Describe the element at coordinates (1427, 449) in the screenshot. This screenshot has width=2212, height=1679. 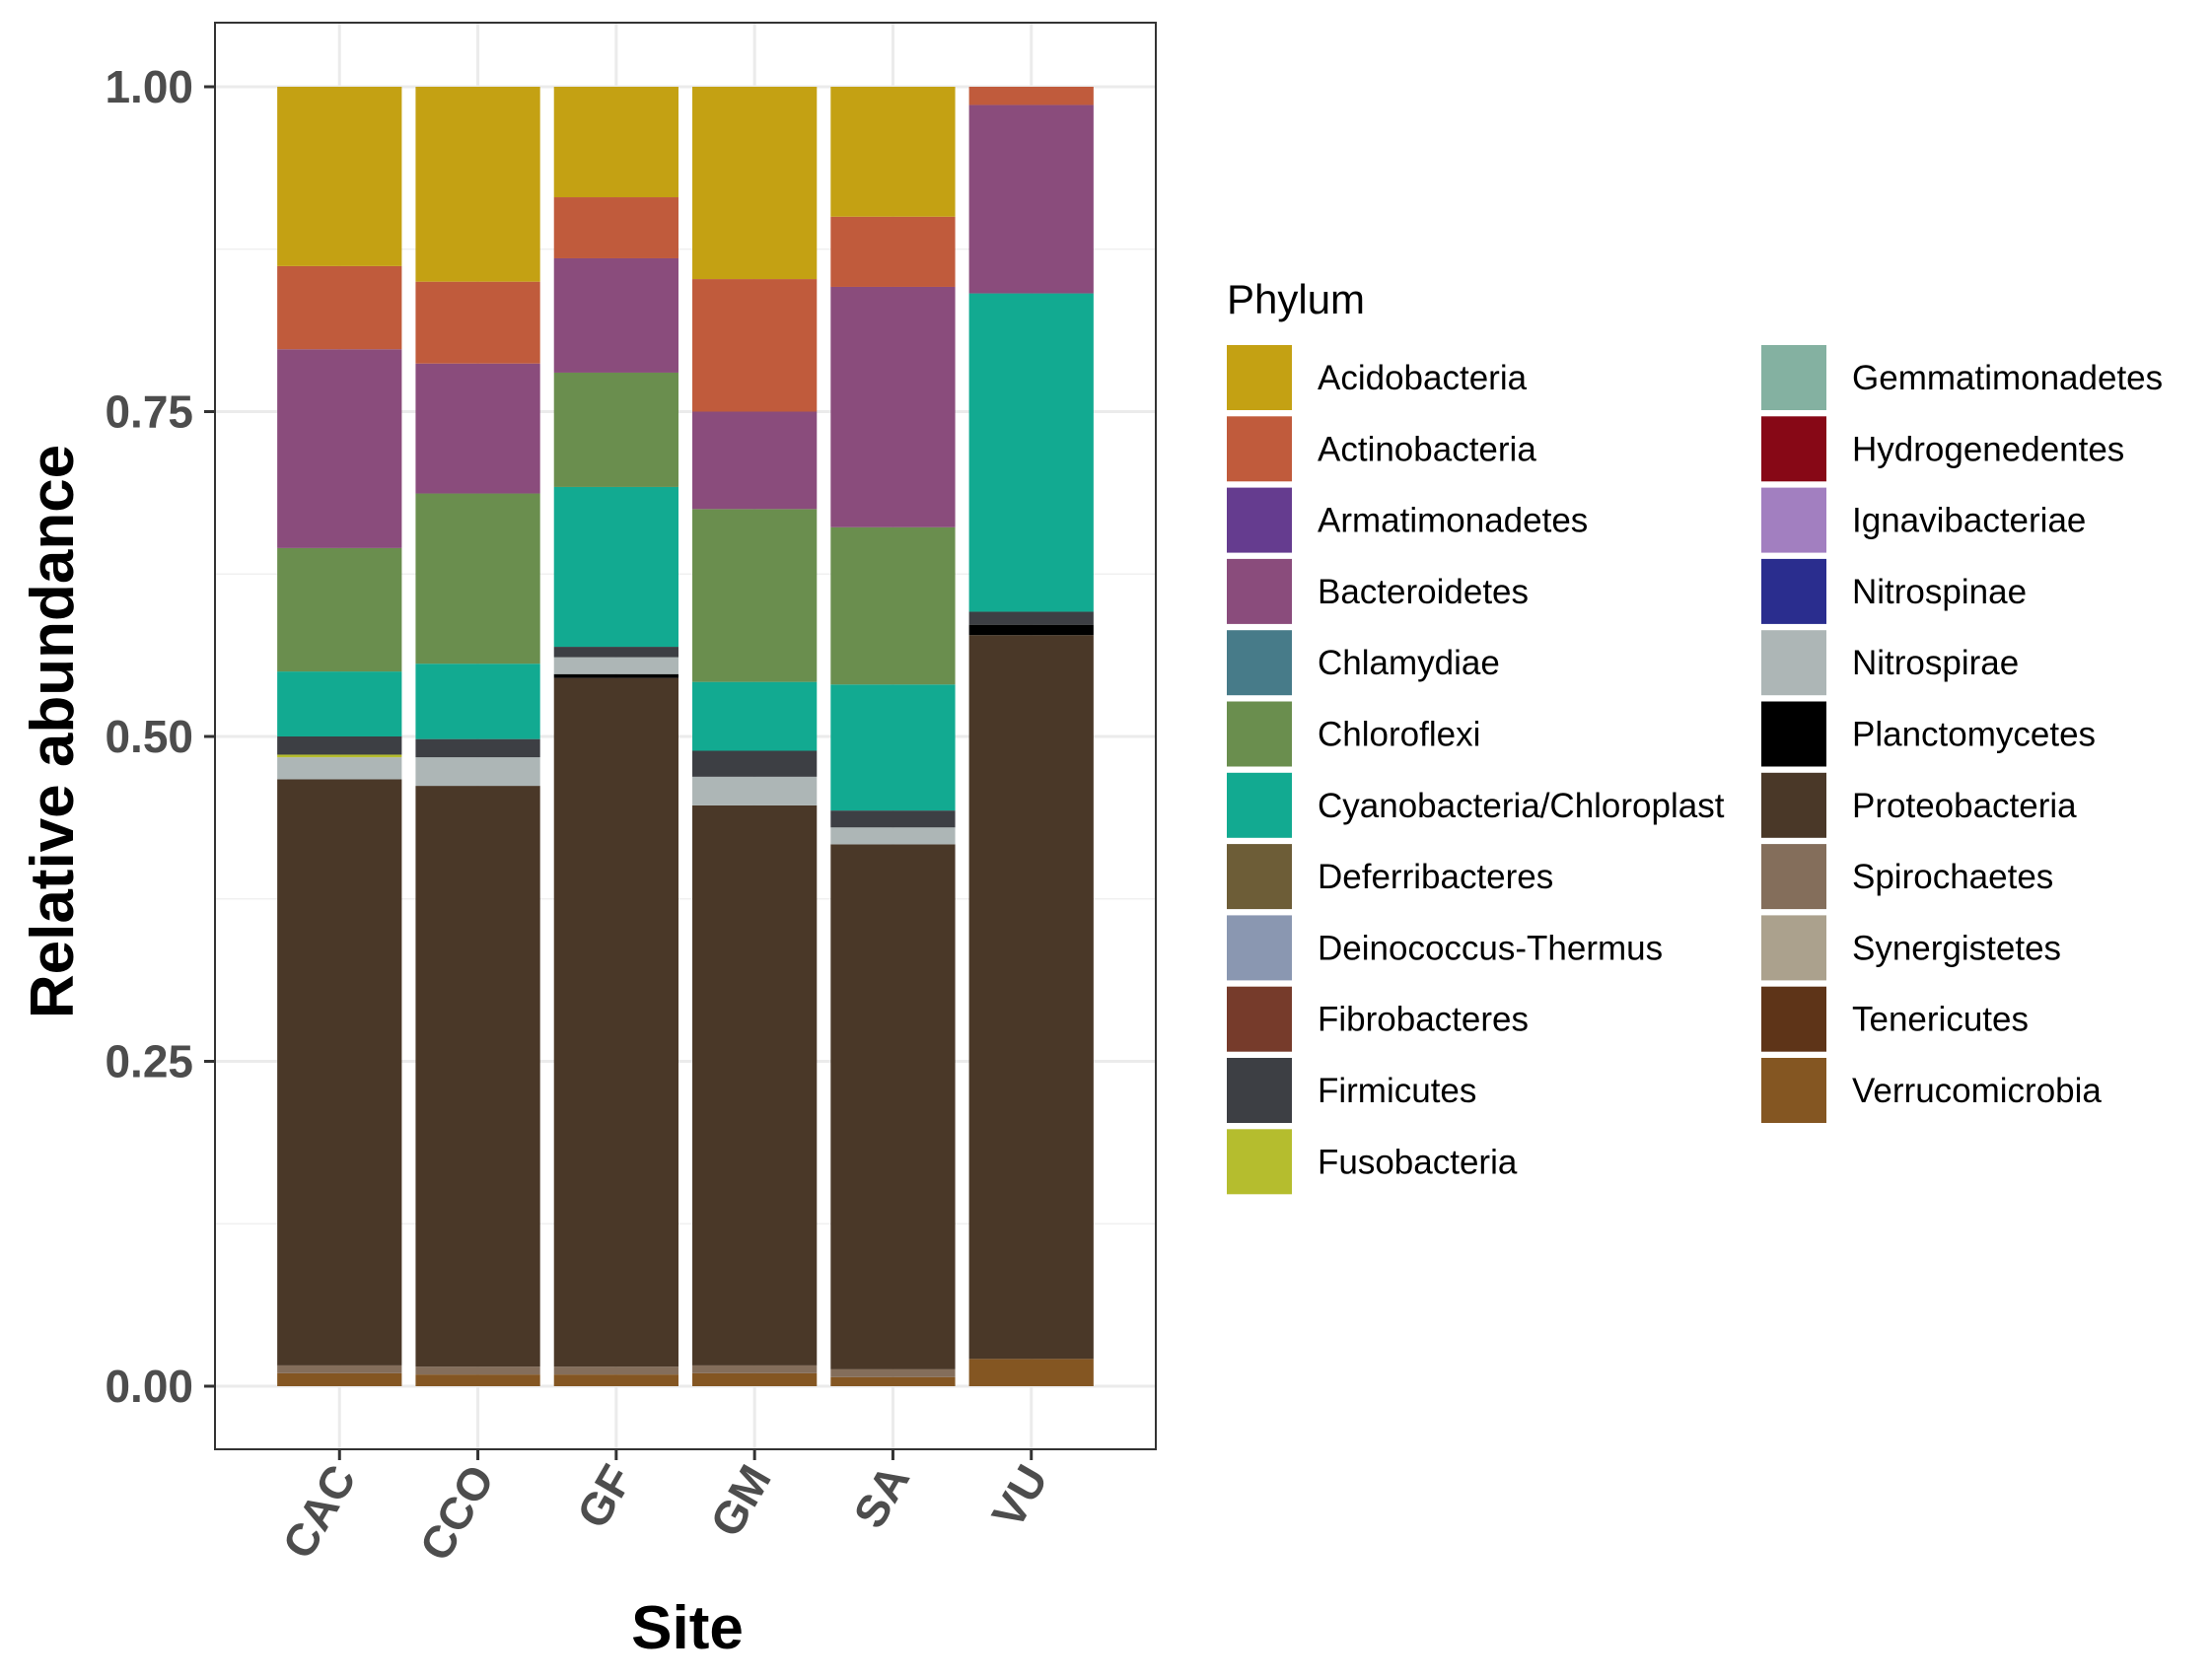
I see `legend-label: Actinobacteria` at that location.